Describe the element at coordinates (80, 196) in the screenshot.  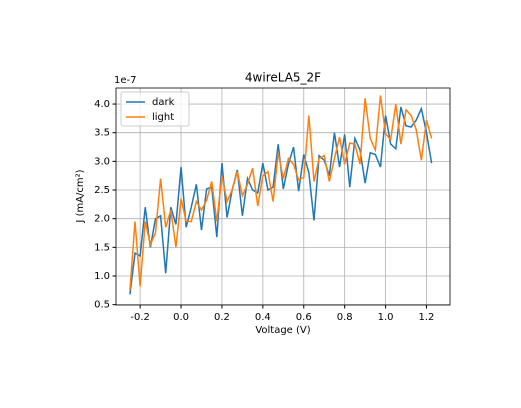
I see `y-axis-label: J (mA/cm²)` at that location.